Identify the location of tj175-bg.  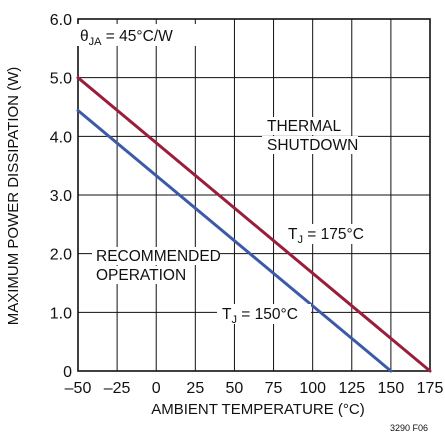
(330, 234).